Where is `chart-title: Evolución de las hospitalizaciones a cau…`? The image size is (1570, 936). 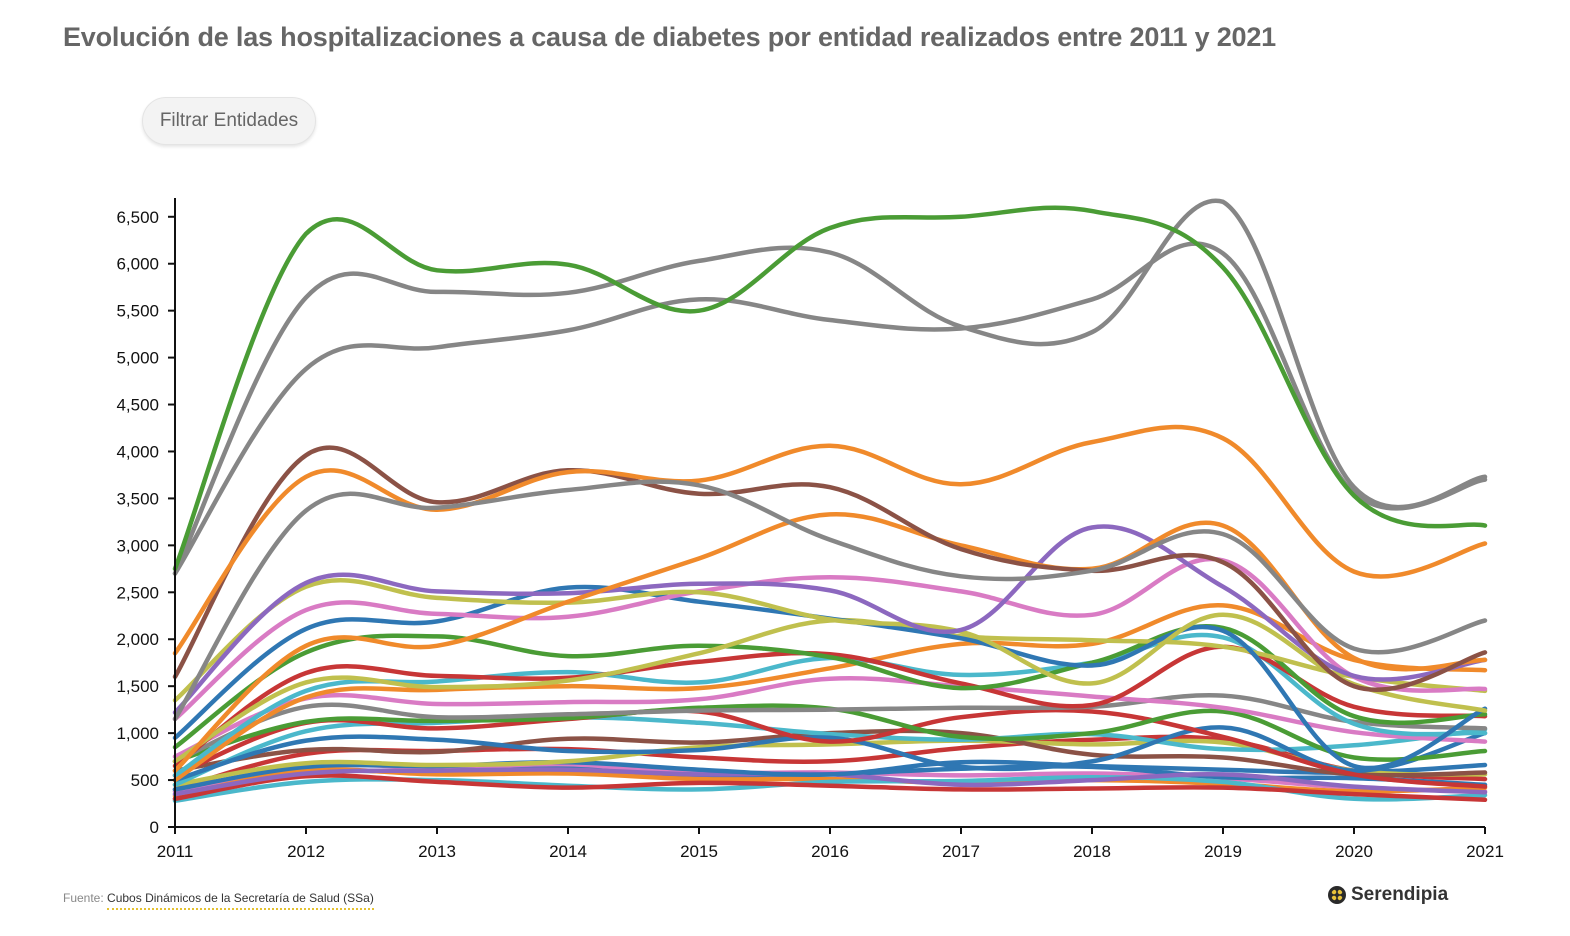
chart-title: Evolución de las hospitalizaciones a cau… is located at coordinates (669, 37).